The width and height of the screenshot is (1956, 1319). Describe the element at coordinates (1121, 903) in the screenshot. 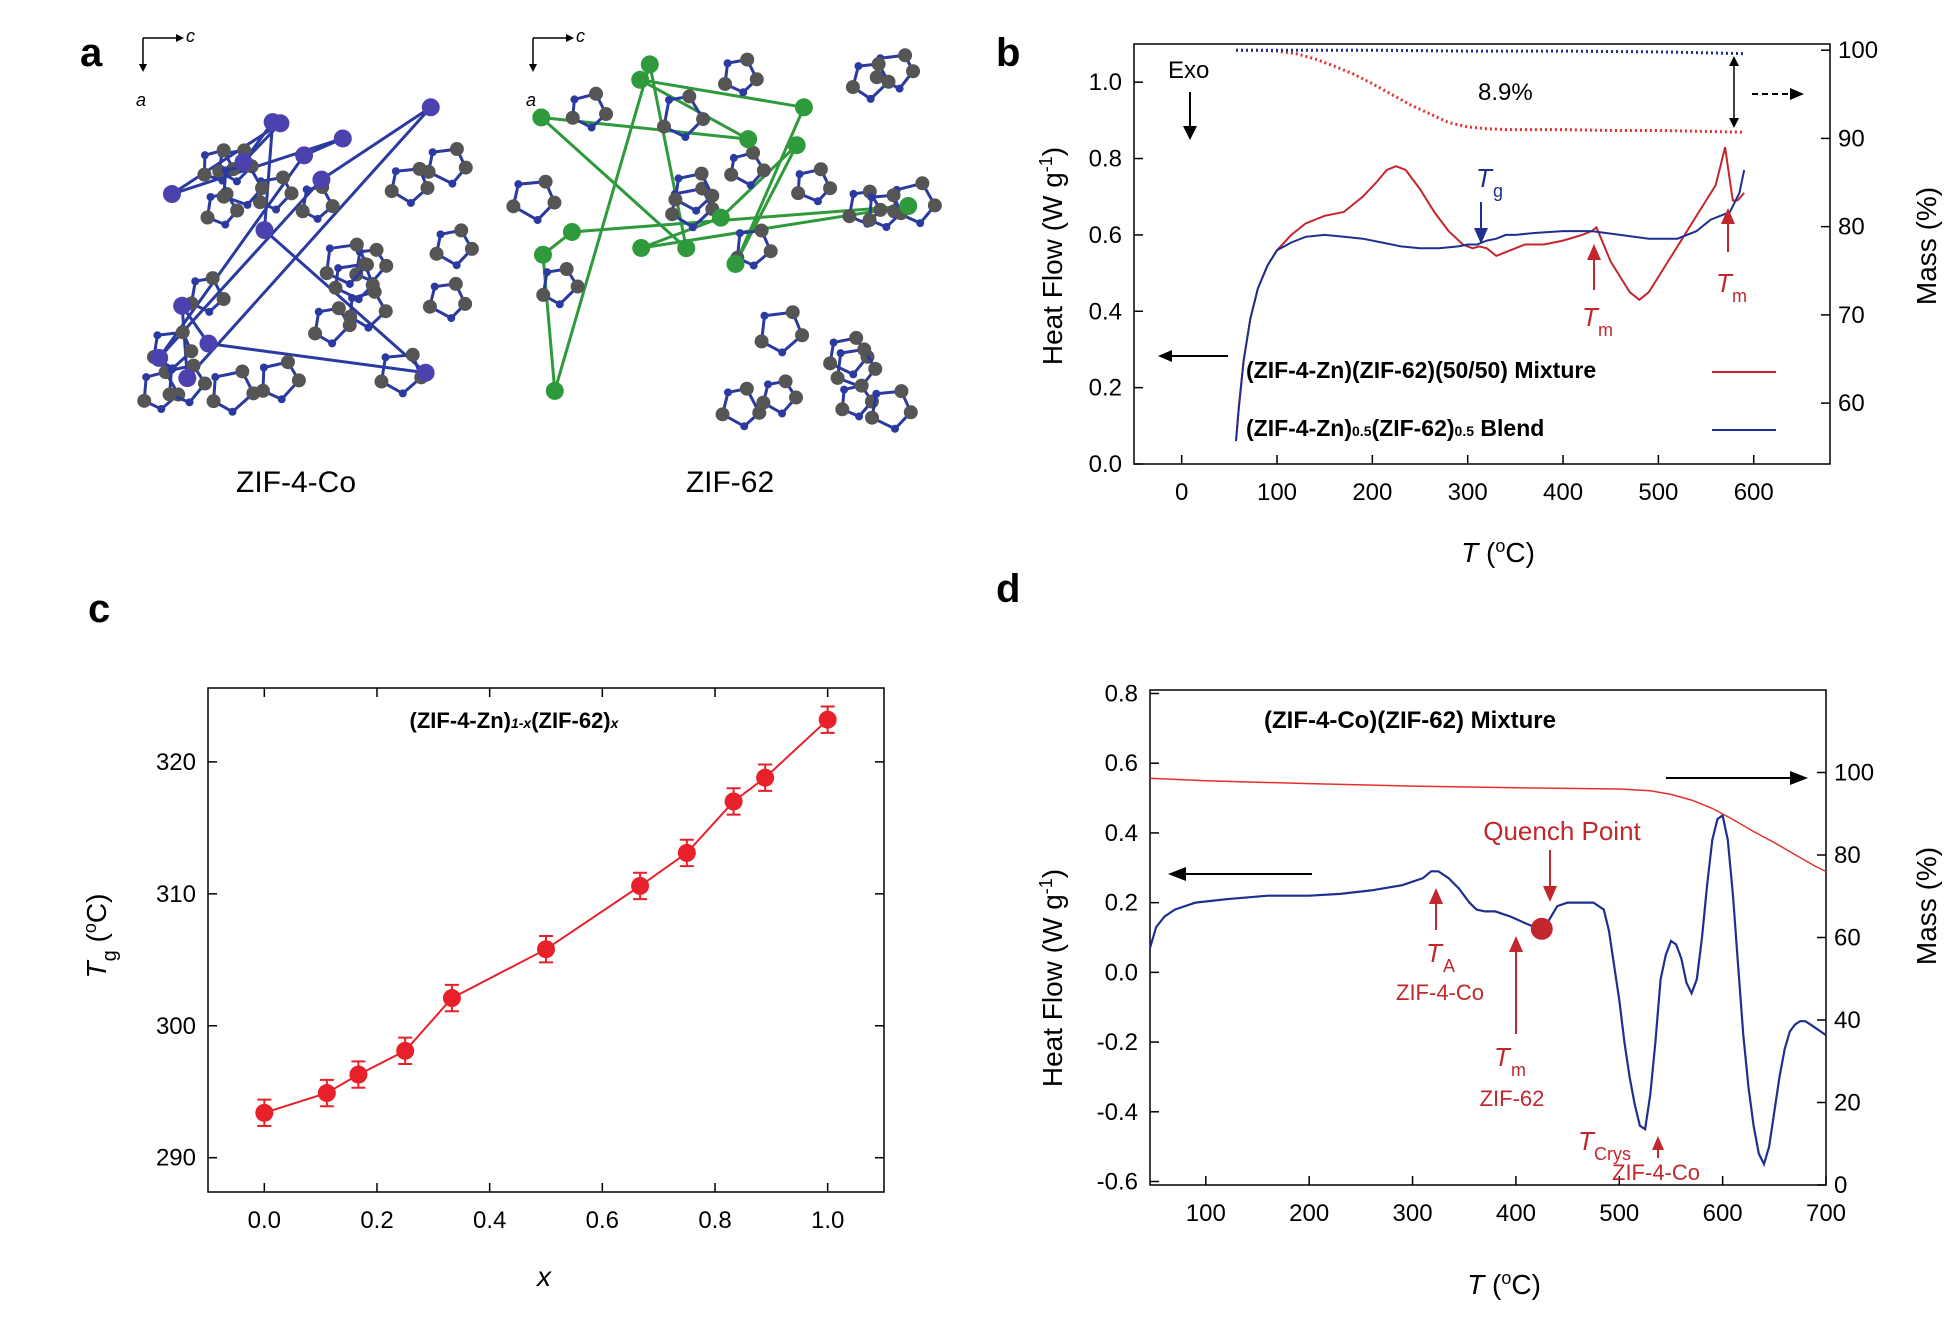

I see `y-tick-label: 0.2` at that location.